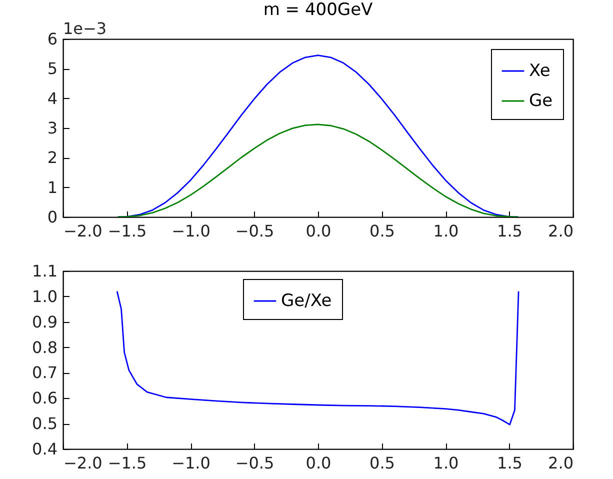 The height and width of the screenshot is (479, 613). I want to click on y-tick-label: 3, so click(52, 128).